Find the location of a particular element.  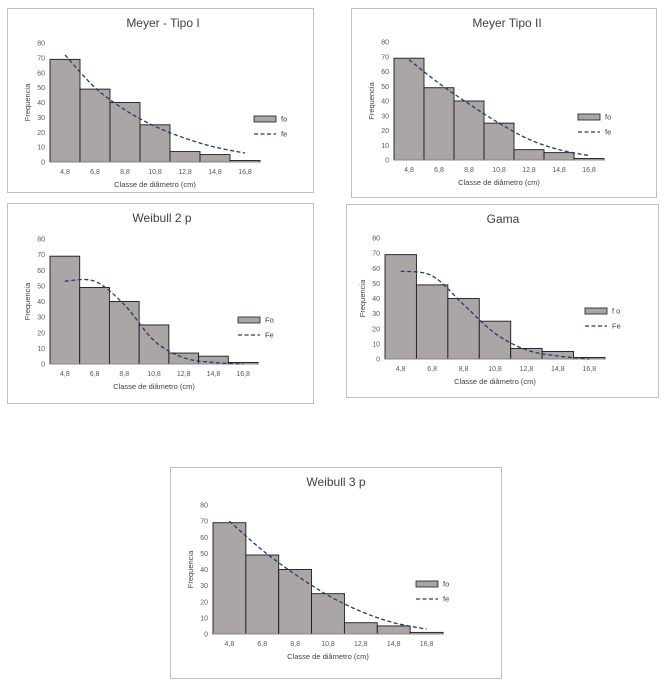

legend-label: Fe is located at coordinates (616, 326).